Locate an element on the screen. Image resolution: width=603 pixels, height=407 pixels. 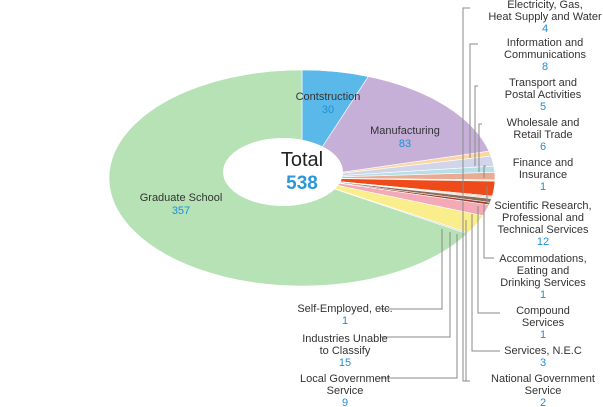
value-self-employed: 1 is located at coordinates (345, 321).